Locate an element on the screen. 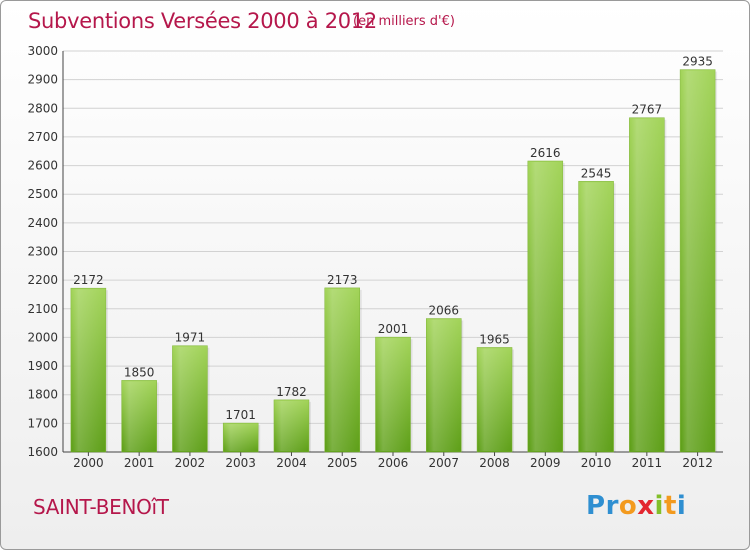 Image resolution: width=750 pixels, height=550 pixels. data-label: 2066 is located at coordinates (443, 311).